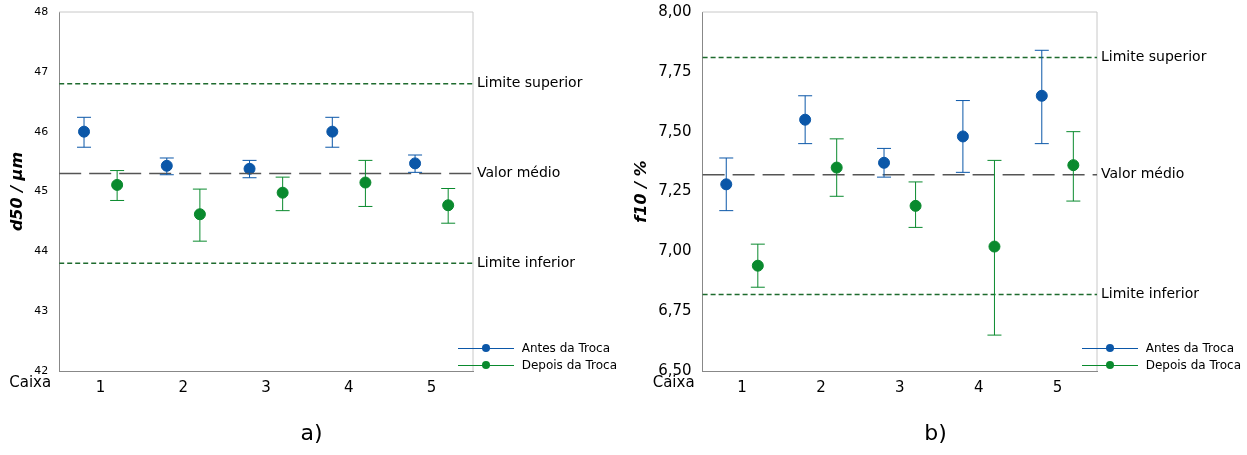 Image resolution: width=1247 pixels, height=455 pixels. I want to click on y-tick-label: 7,50, so click(675, 130).